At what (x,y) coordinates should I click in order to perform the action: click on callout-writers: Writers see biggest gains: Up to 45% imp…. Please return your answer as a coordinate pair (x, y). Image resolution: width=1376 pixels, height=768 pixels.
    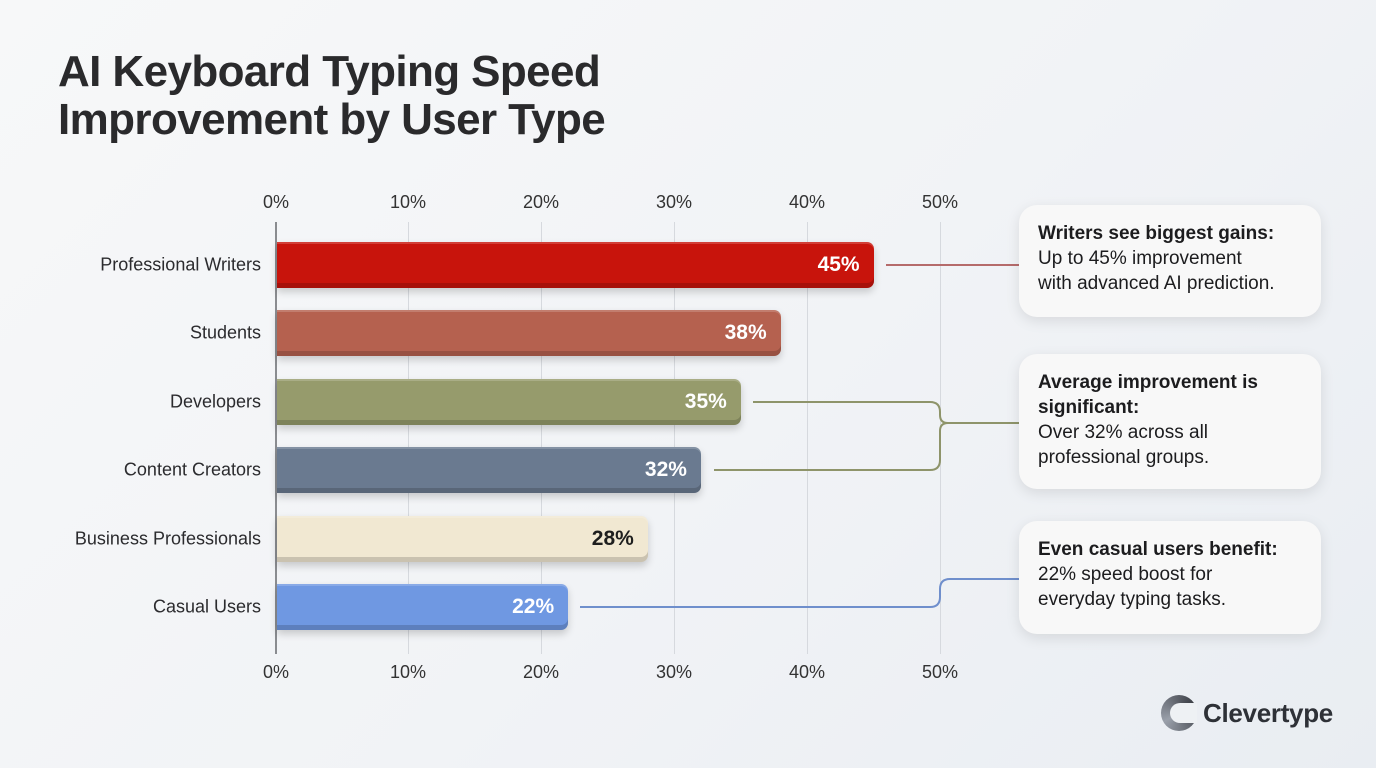
    Looking at the image, I should click on (1170, 261).